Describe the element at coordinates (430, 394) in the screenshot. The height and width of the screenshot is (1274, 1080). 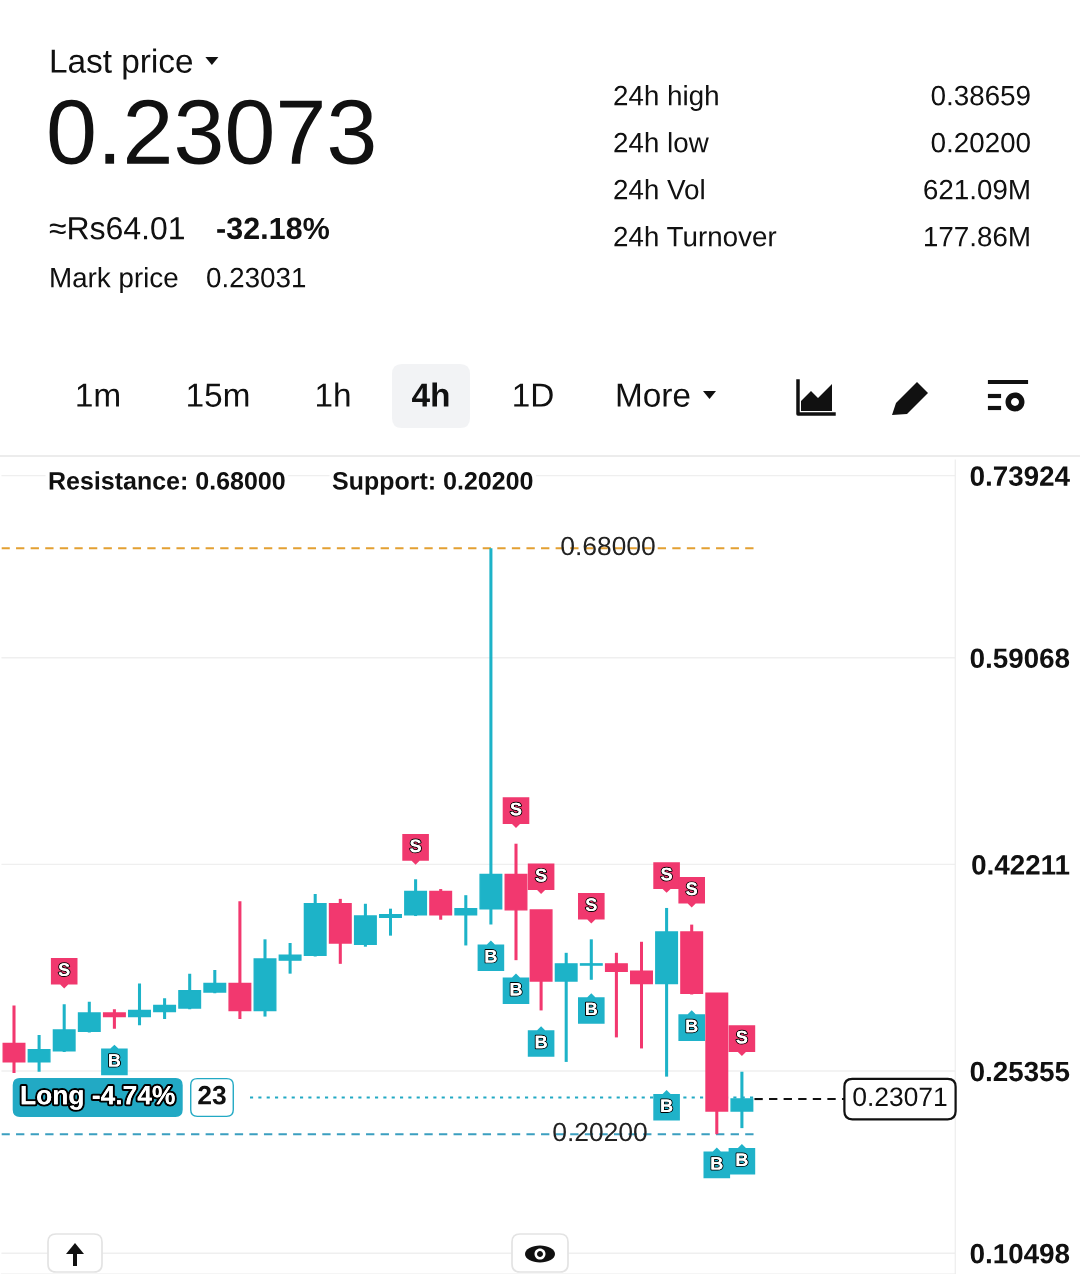
I see `text: 4h` at that location.